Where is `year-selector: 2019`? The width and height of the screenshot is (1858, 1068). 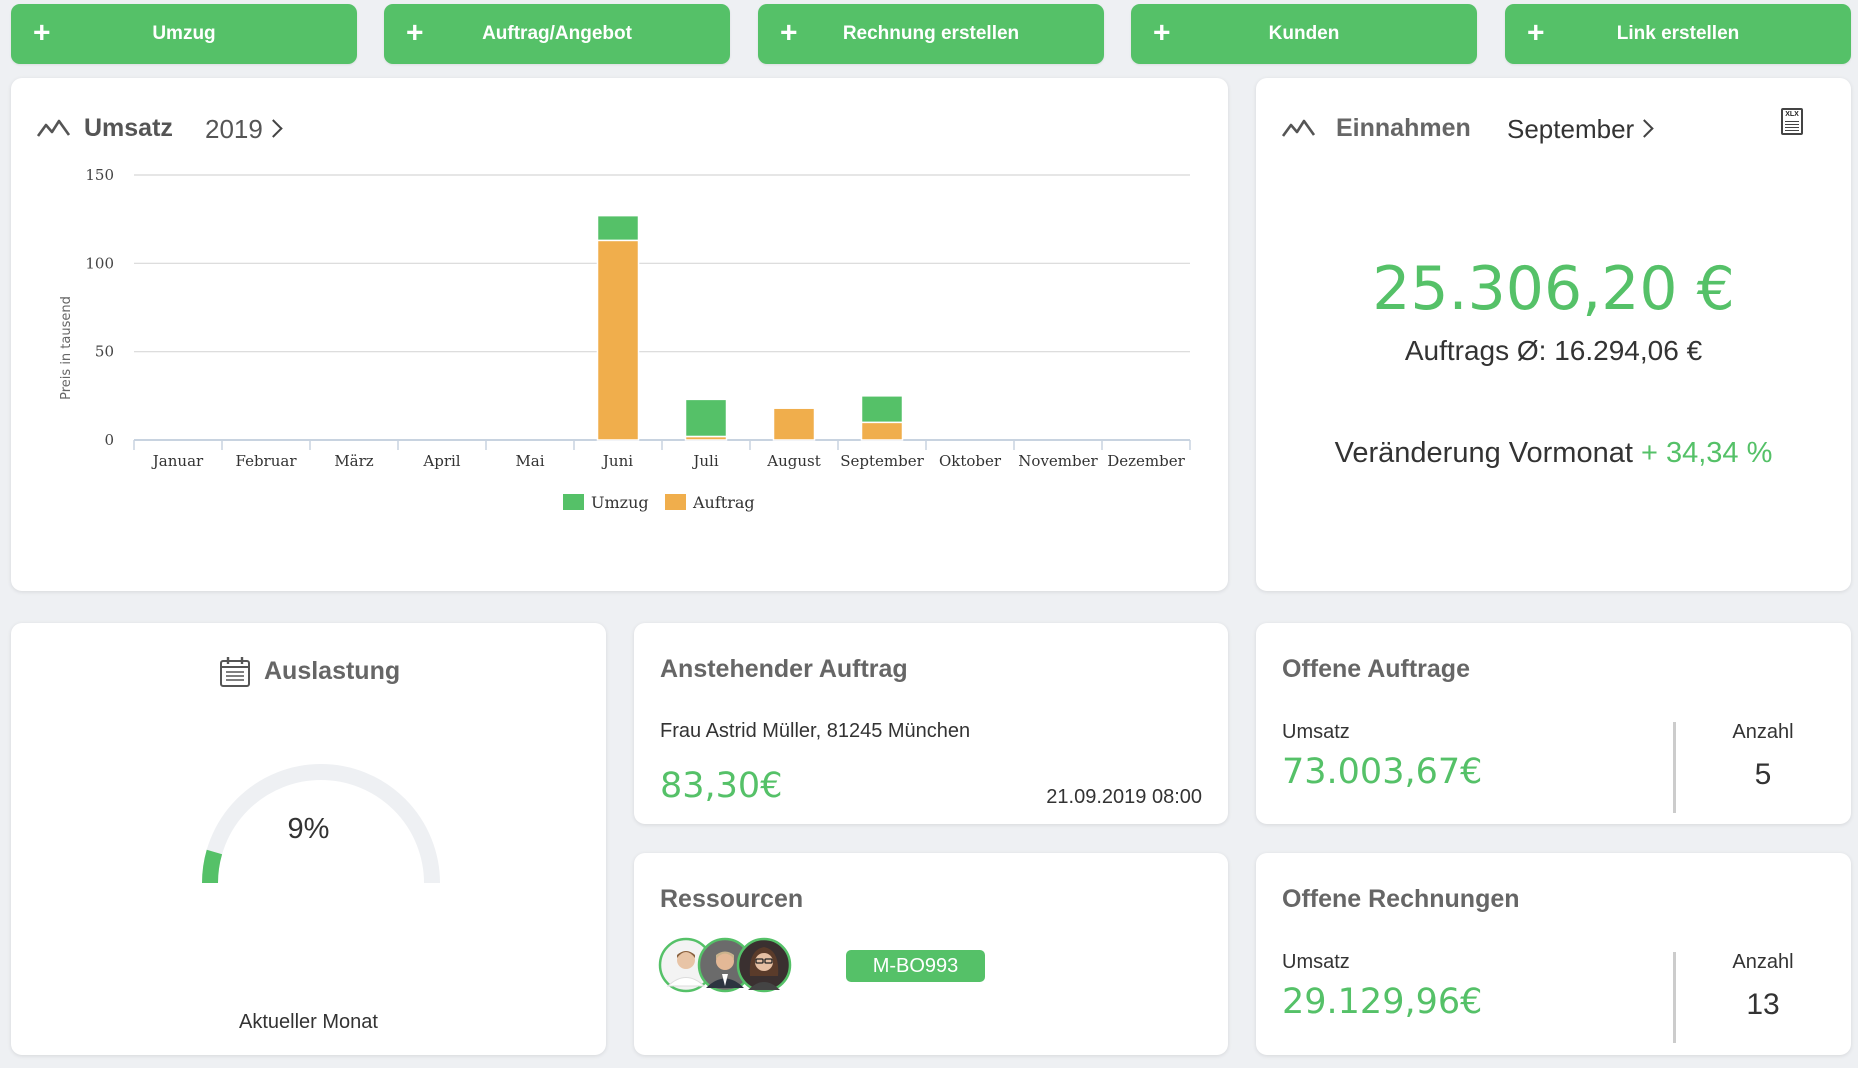 year-selector: 2019 is located at coordinates (244, 129).